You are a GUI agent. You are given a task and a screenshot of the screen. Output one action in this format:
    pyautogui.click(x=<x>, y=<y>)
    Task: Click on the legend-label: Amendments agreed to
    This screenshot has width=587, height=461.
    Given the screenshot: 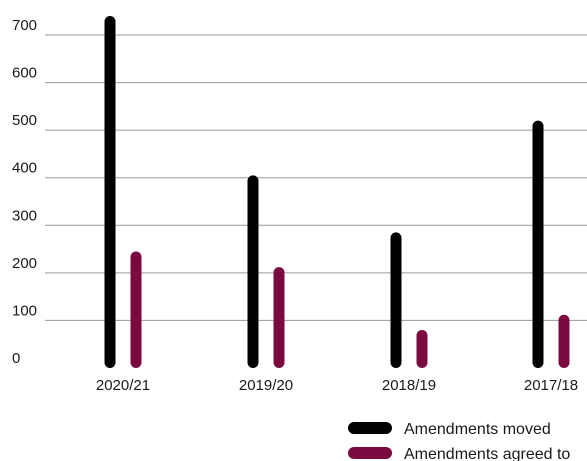 What is the action you would take?
    pyautogui.click(x=487, y=453)
    